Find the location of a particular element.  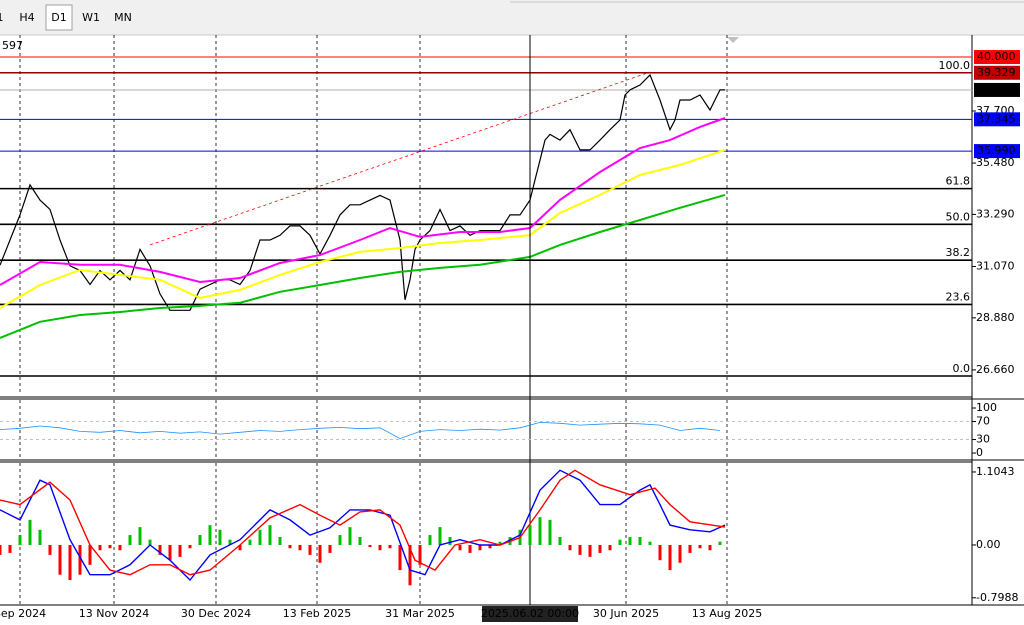

fib-label: 23.6 is located at coordinates (958, 296).